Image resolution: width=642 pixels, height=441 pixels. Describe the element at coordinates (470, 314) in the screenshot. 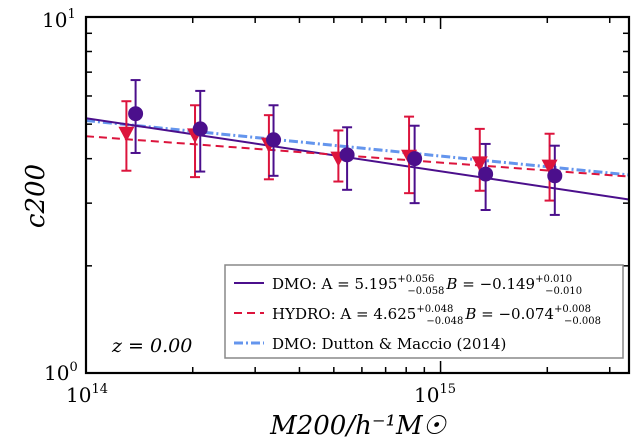

I see `legend-hydro-B-label: B` at that location.